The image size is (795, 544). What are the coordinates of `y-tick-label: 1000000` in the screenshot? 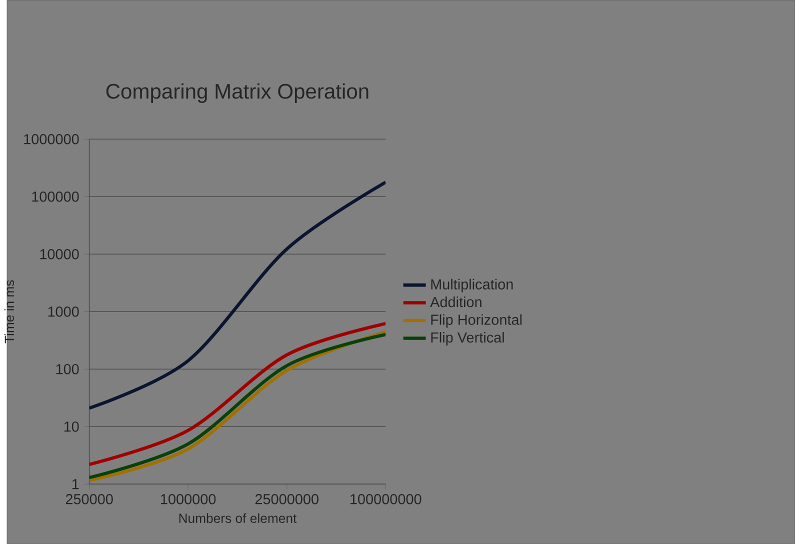 It's located at (51, 139).